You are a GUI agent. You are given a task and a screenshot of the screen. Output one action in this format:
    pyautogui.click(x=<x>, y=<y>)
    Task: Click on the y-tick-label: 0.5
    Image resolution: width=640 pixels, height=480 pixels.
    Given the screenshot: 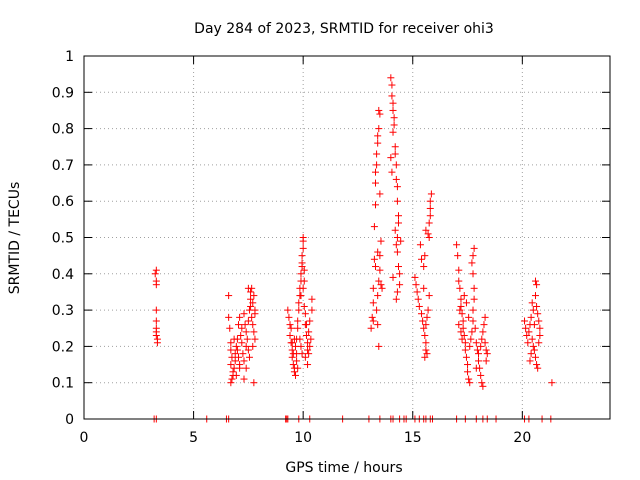 What is the action you would take?
    pyautogui.click(x=63, y=239)
    